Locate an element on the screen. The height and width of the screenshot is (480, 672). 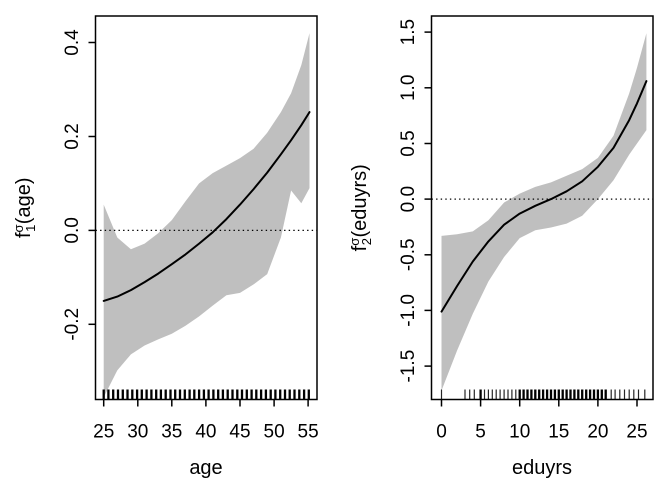
y-axis-title-arg: (age) is located at coordinates (24, 200).